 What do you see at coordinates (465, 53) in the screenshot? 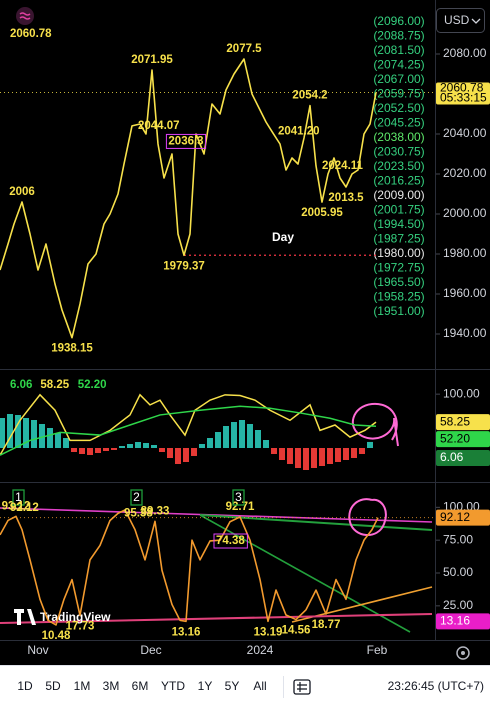
I see `y-tick-label: 2080.00` at bounding box center [465, 53].